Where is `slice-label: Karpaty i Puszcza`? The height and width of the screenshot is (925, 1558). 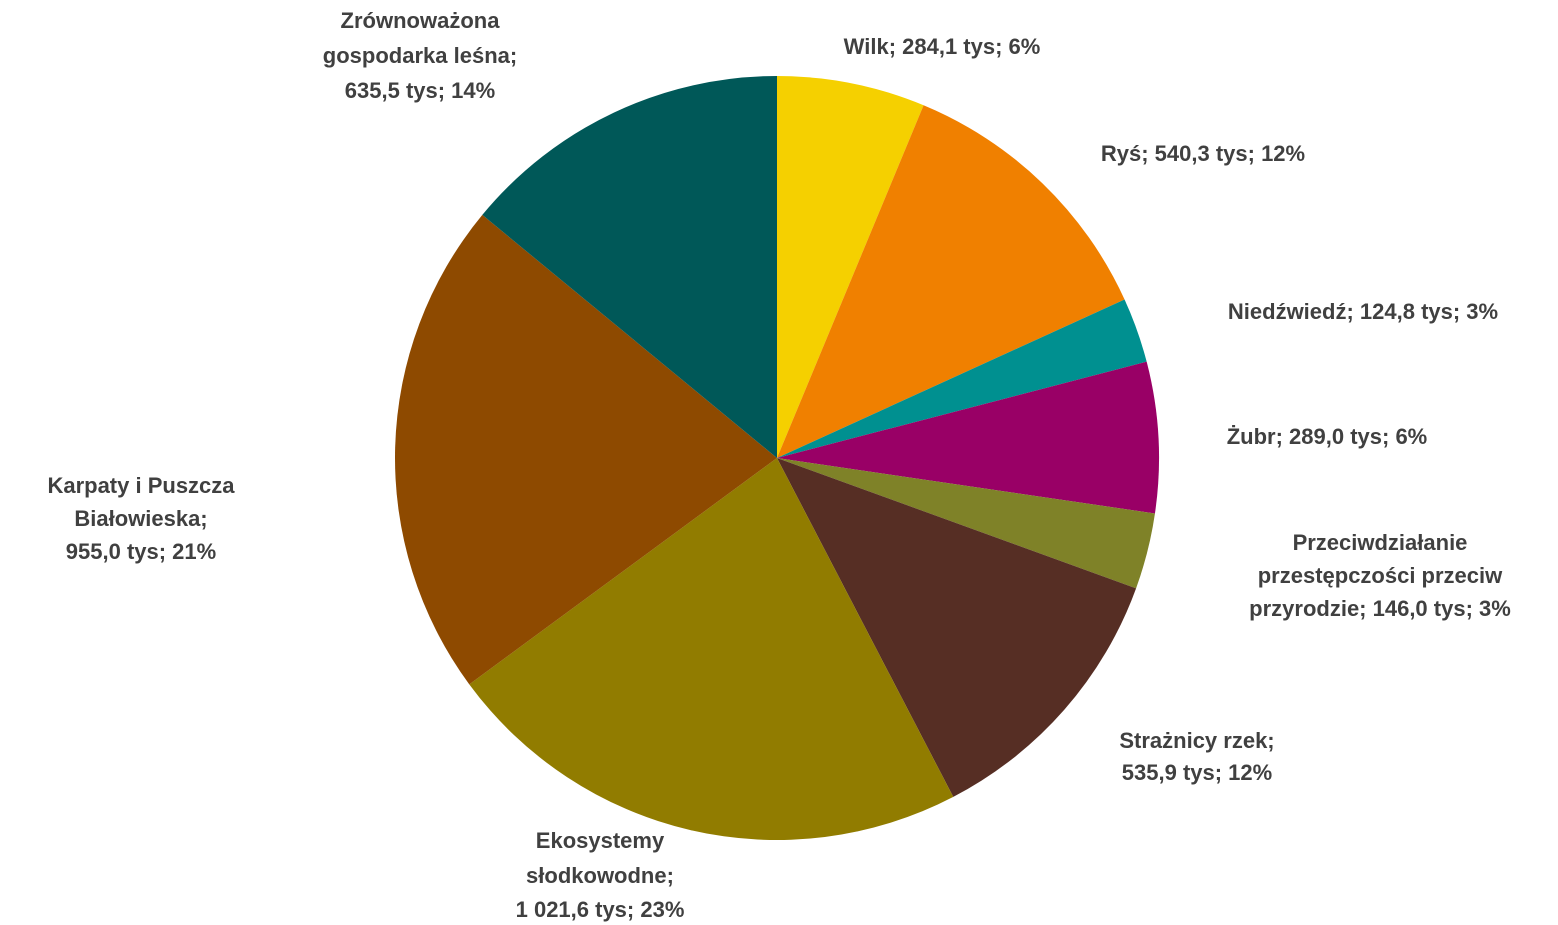
slice-label: Karpaty i Puszcza is located at coordinates (141, 485).